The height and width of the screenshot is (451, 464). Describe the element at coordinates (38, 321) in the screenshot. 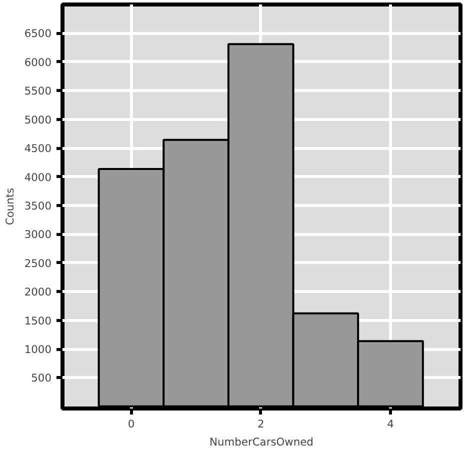

I see `y-tick-label: 1500` at that location.